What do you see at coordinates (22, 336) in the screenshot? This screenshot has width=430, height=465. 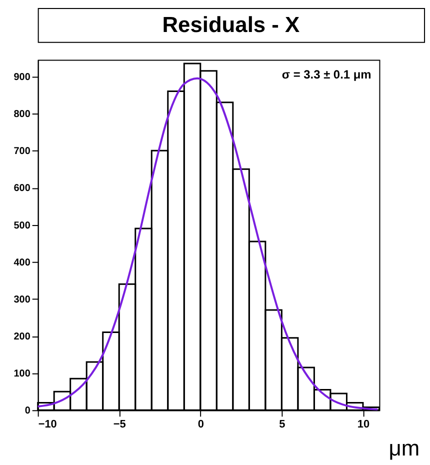 I see `y-tick-label: 200` at bounding box center [22, 336].